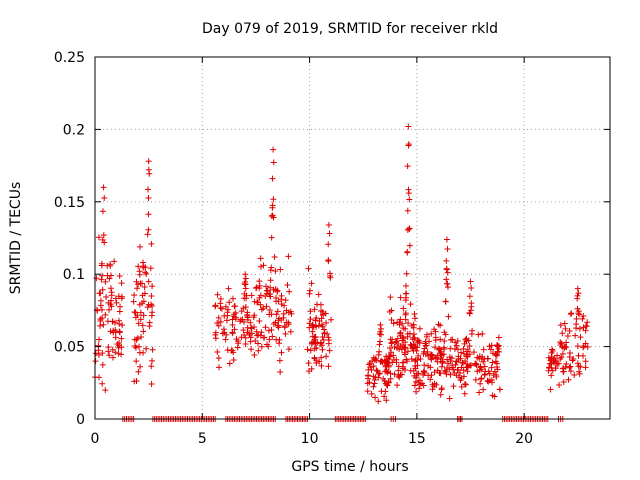  I want to click on y-tick-label: 0.25, so click(69, 58).